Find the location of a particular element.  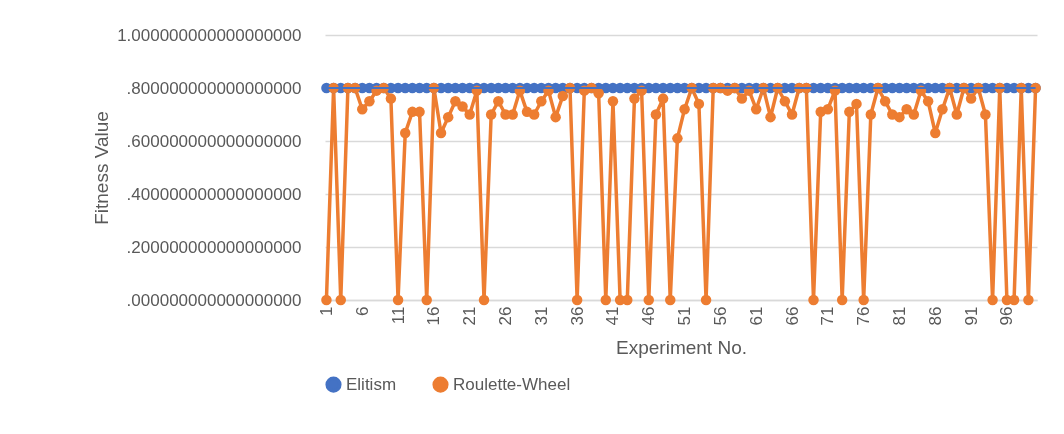

x-tick-label: 81 is located at coordinates (899, 316).